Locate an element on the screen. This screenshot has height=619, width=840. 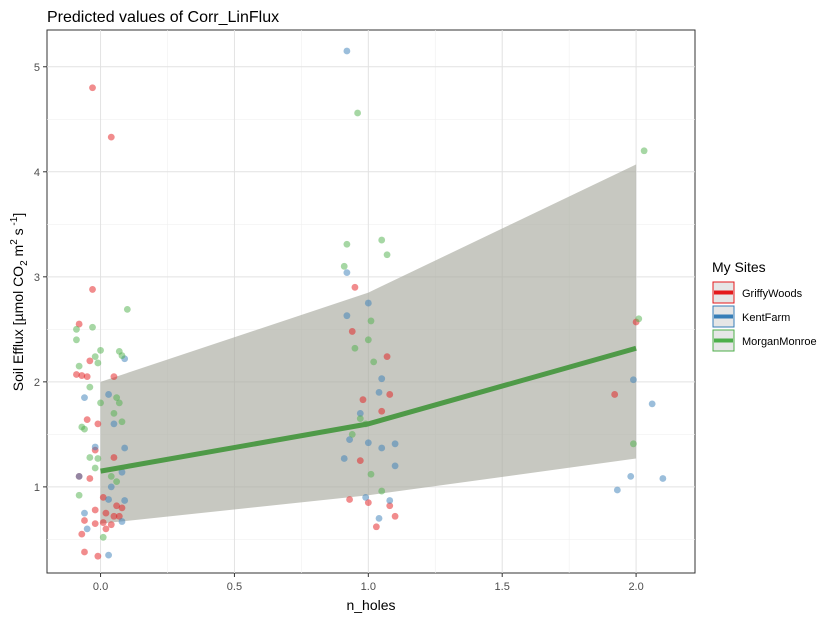
legend-label-griffywoods: GriffyWoods is located at coordinates (772, 294).